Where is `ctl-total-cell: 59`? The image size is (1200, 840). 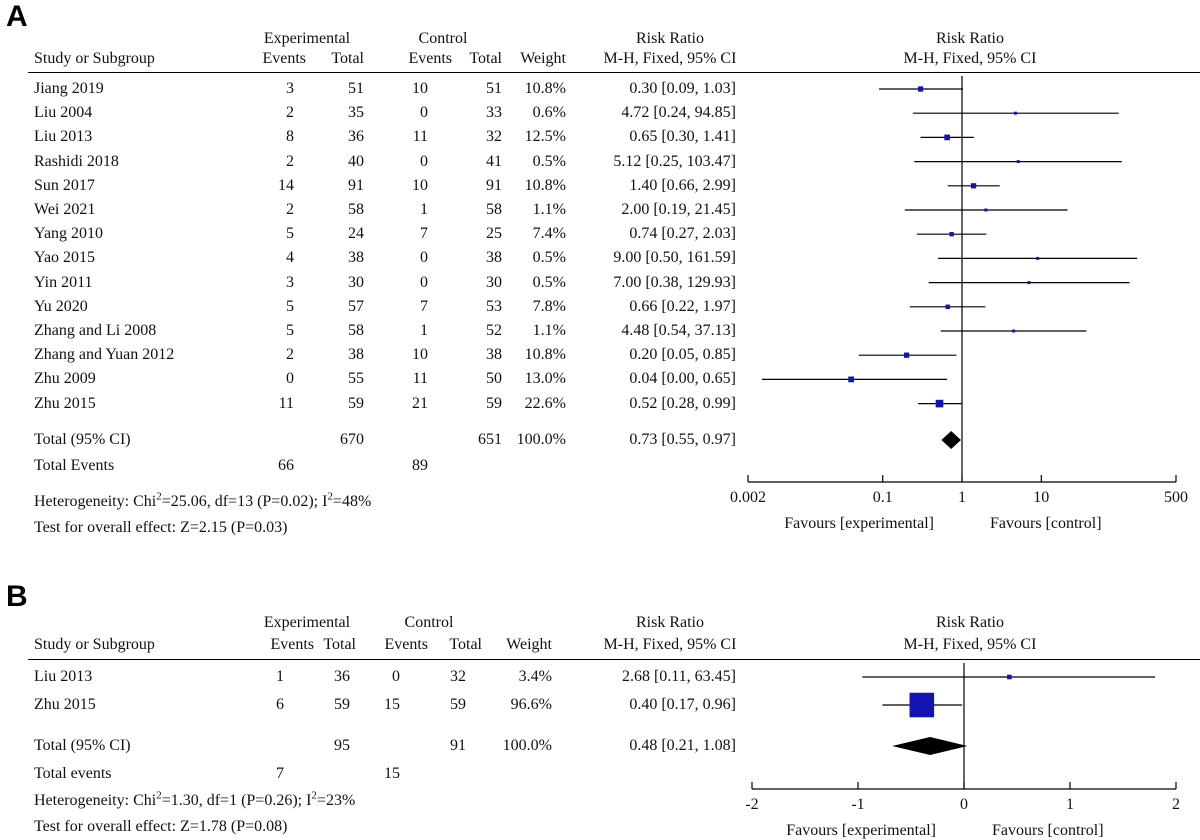 ctl-total-cell: 59 is located at coordinates (494, 403).